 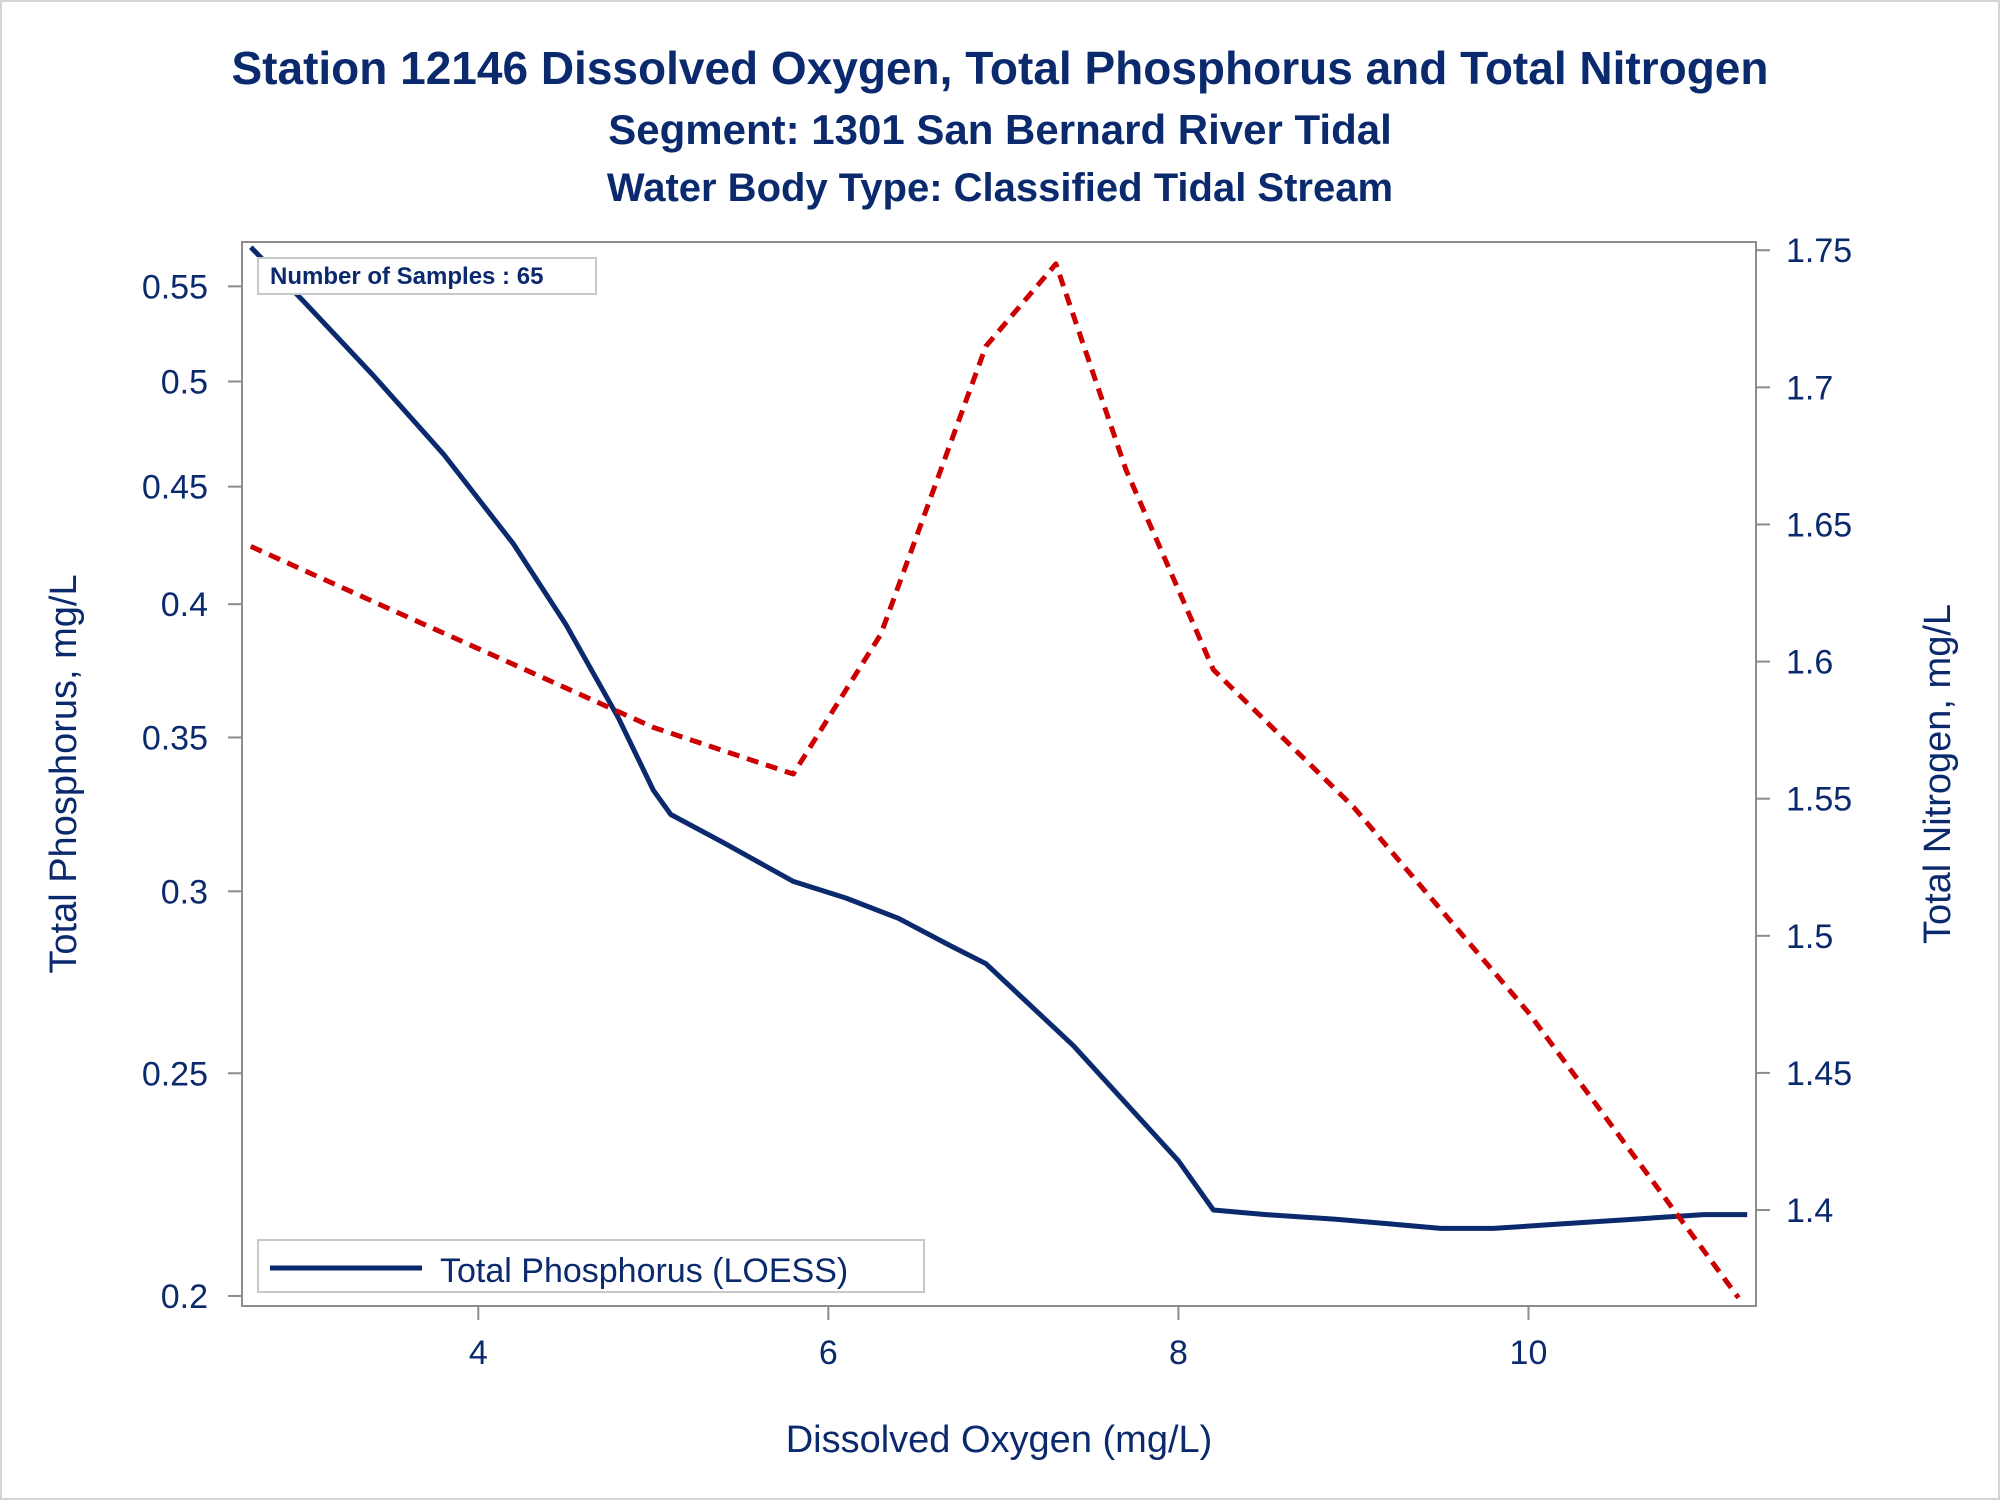 I want to click on legend: Total Phosphorus (LOESS), so click(x=591, y=1266).